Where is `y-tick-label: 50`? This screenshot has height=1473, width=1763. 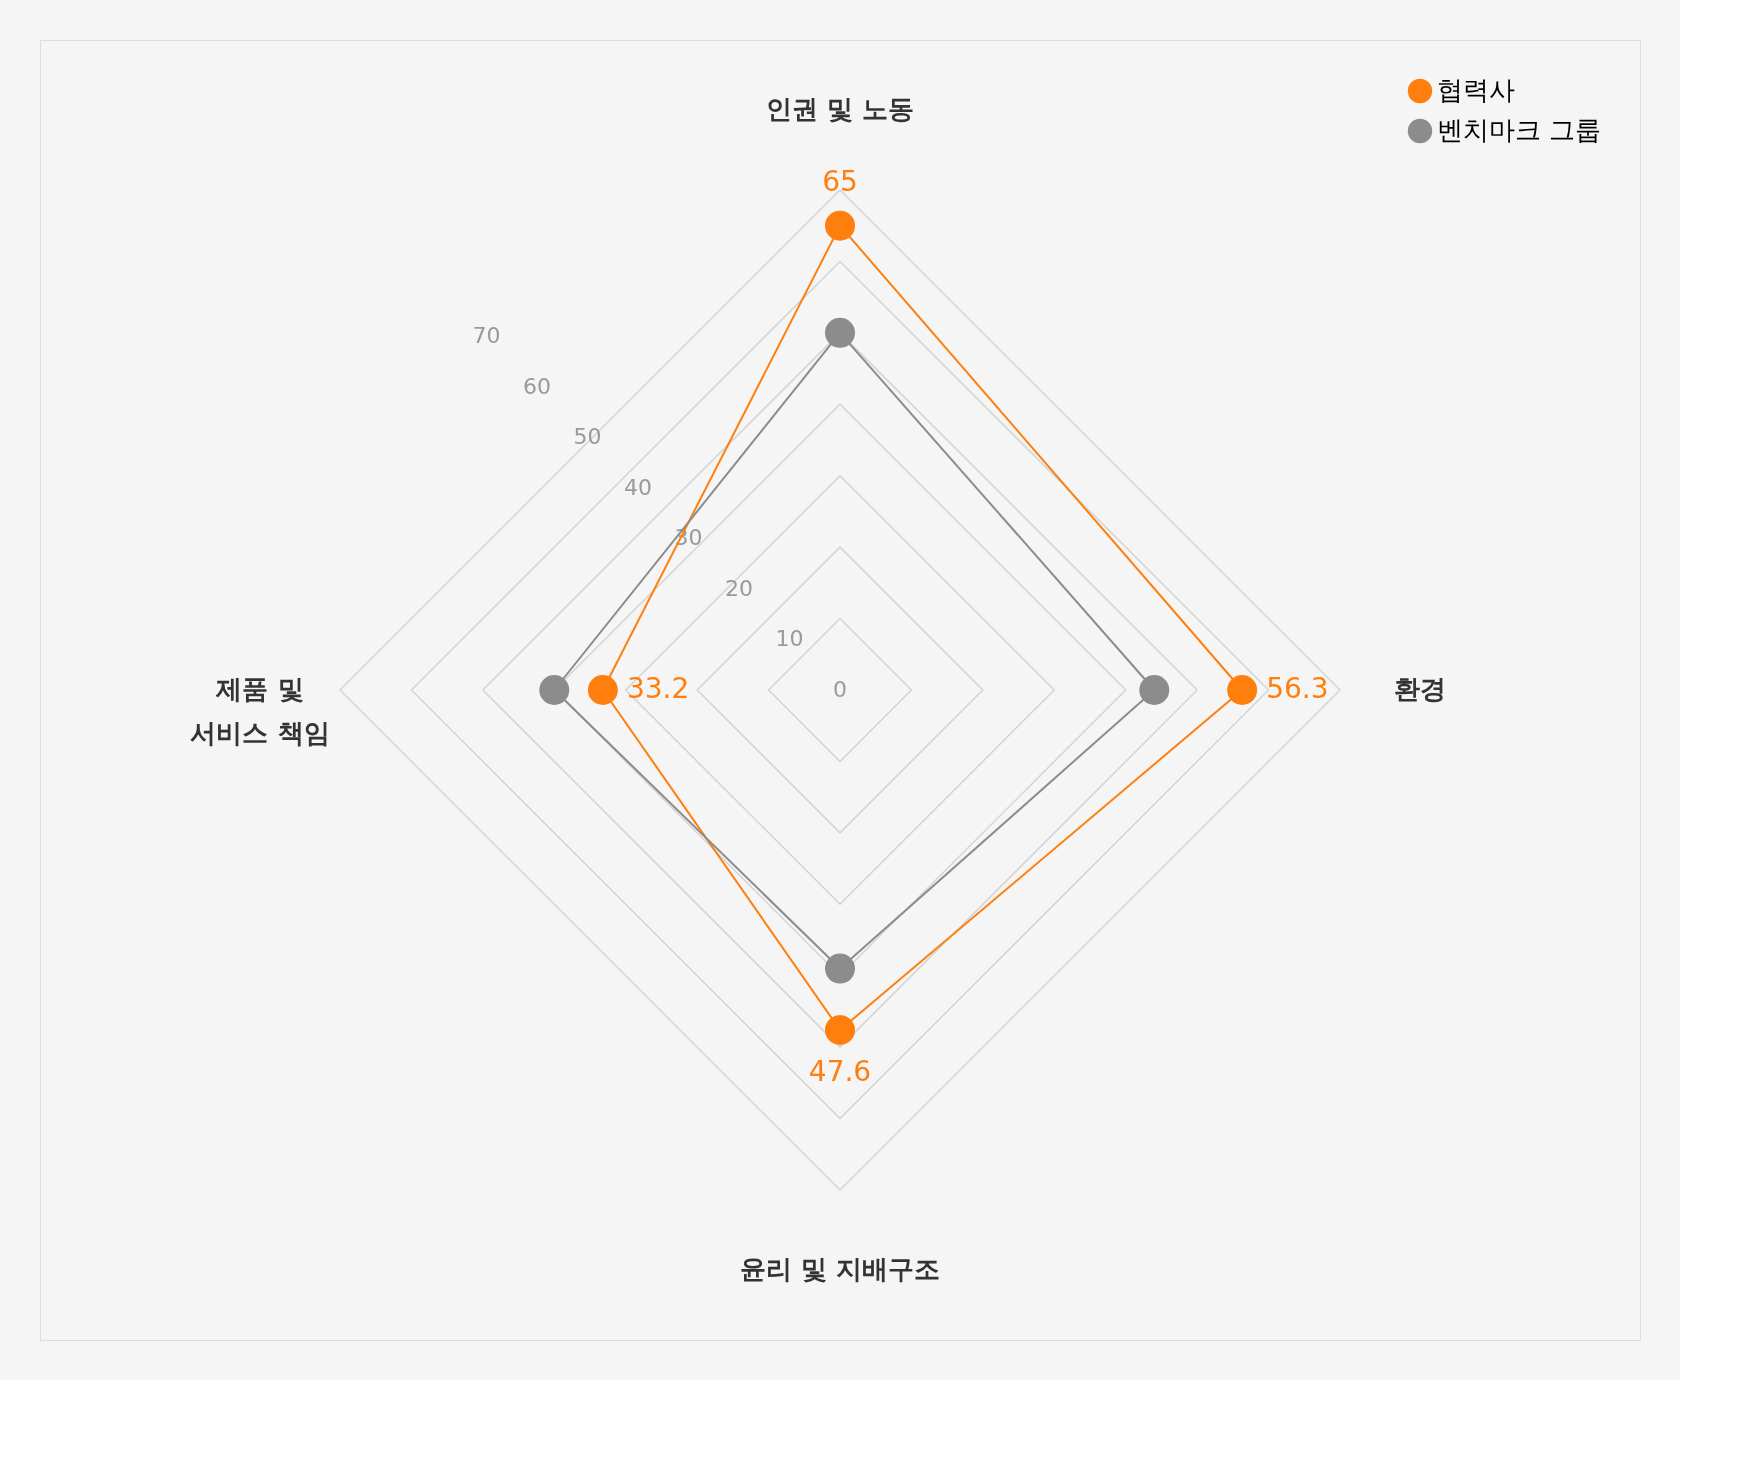 y-tick-label: 50 is located at coordinates (587, 437).